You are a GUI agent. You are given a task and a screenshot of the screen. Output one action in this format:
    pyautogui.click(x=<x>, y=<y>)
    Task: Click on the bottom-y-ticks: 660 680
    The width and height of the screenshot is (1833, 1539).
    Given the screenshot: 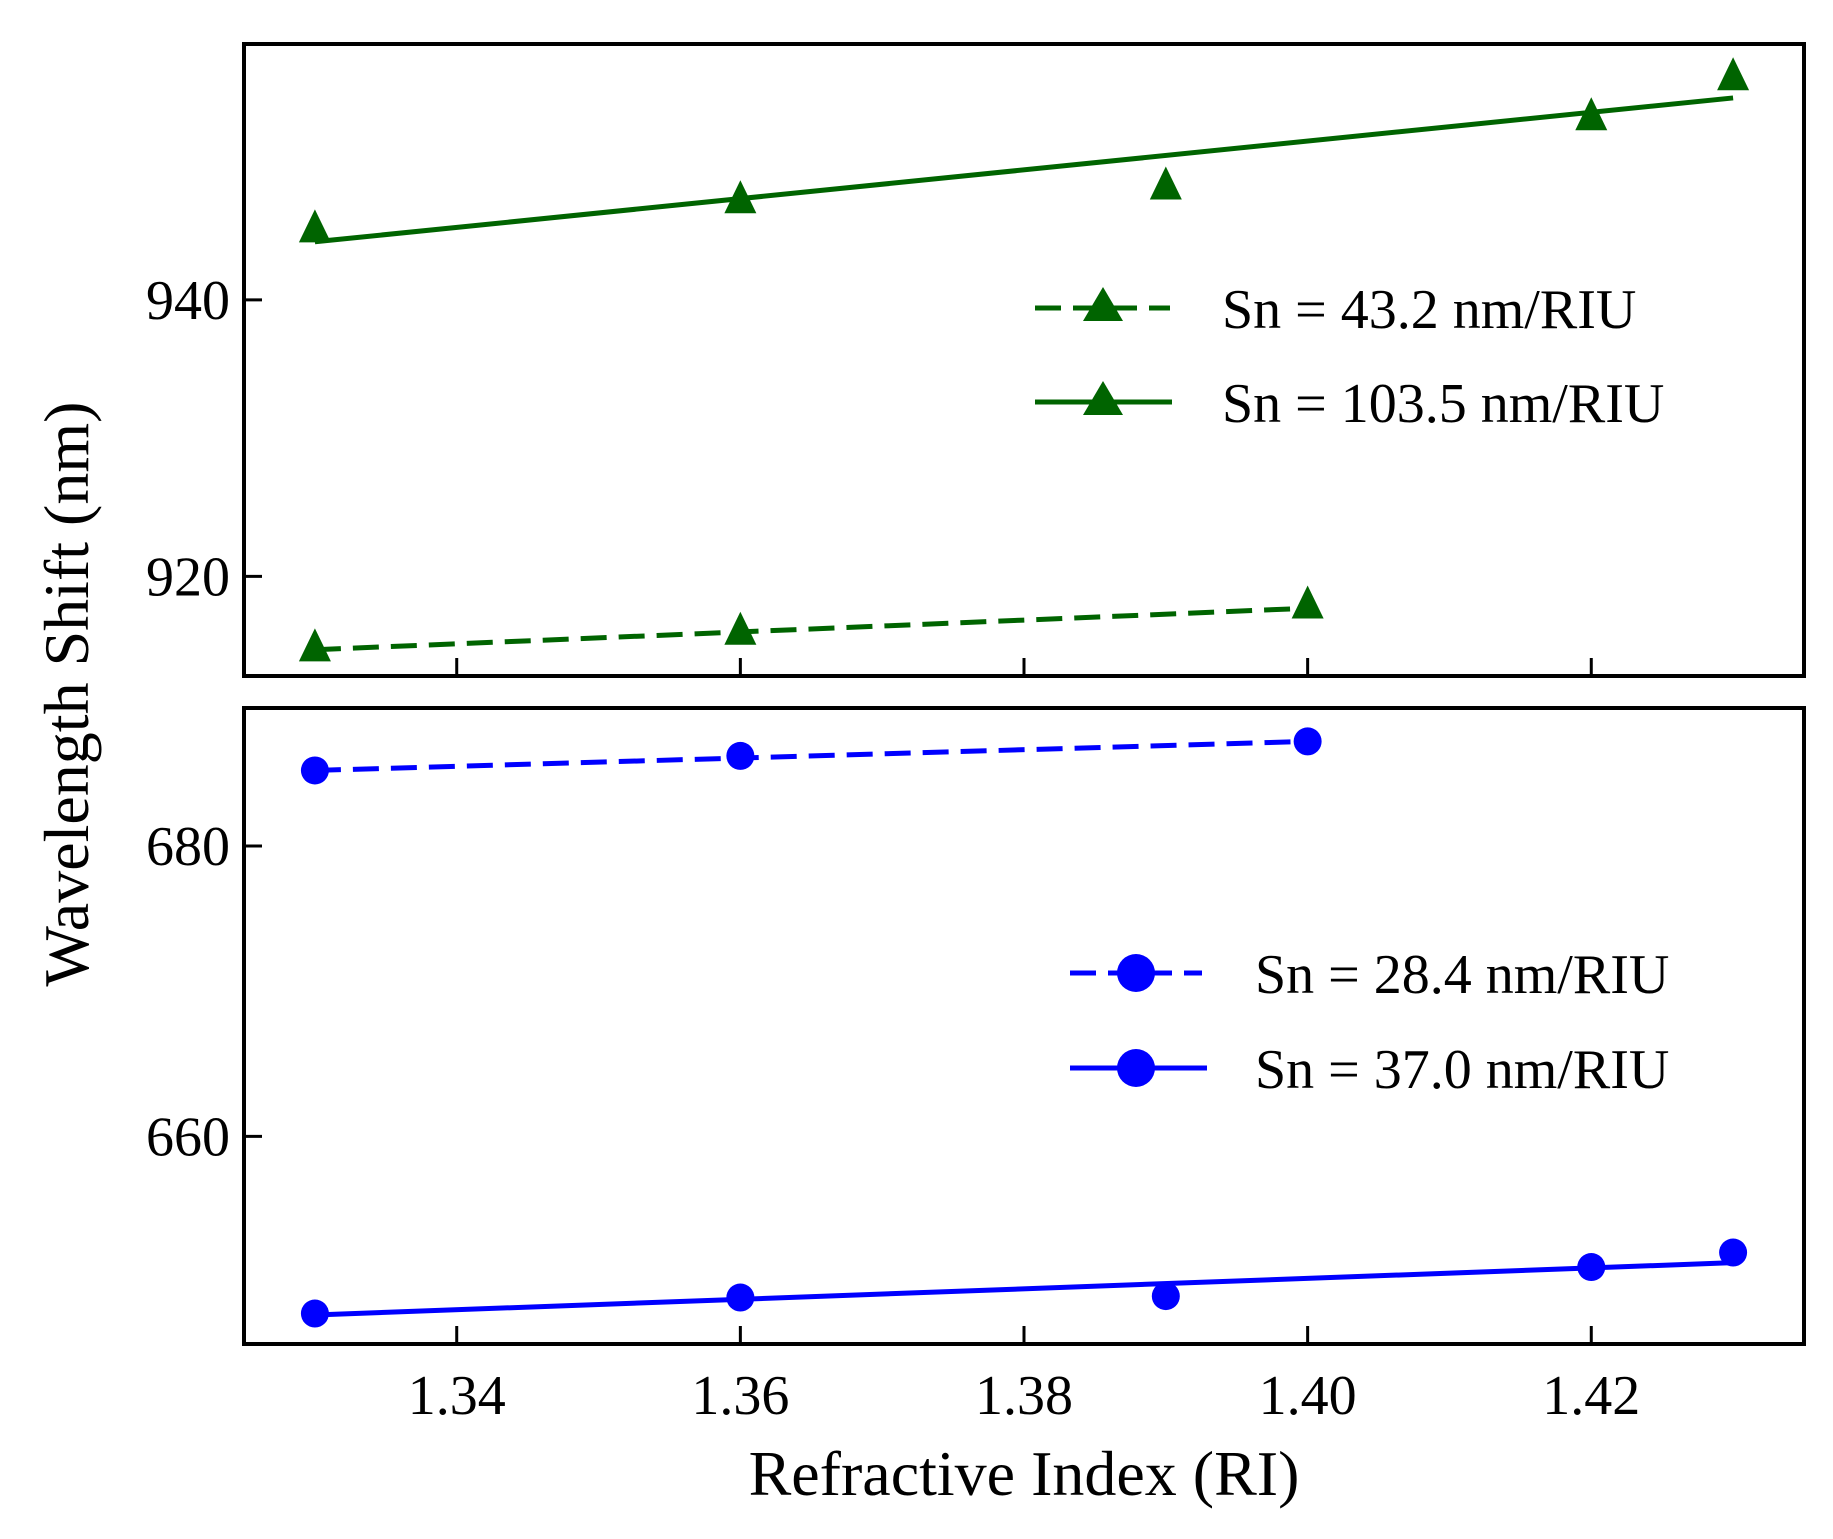 What is the action you would take?
    pyautogui.click(x=204, y=992)
    